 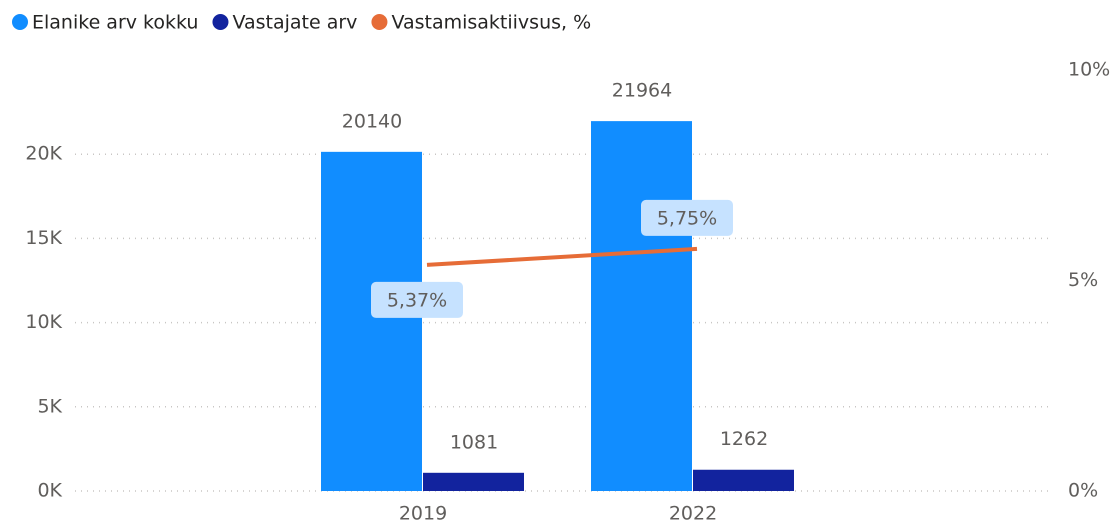 What do you see at coordinates (693, 514) in the screenshot?
I see `x-tick-label: 2022` at bounding box center [693, 514].